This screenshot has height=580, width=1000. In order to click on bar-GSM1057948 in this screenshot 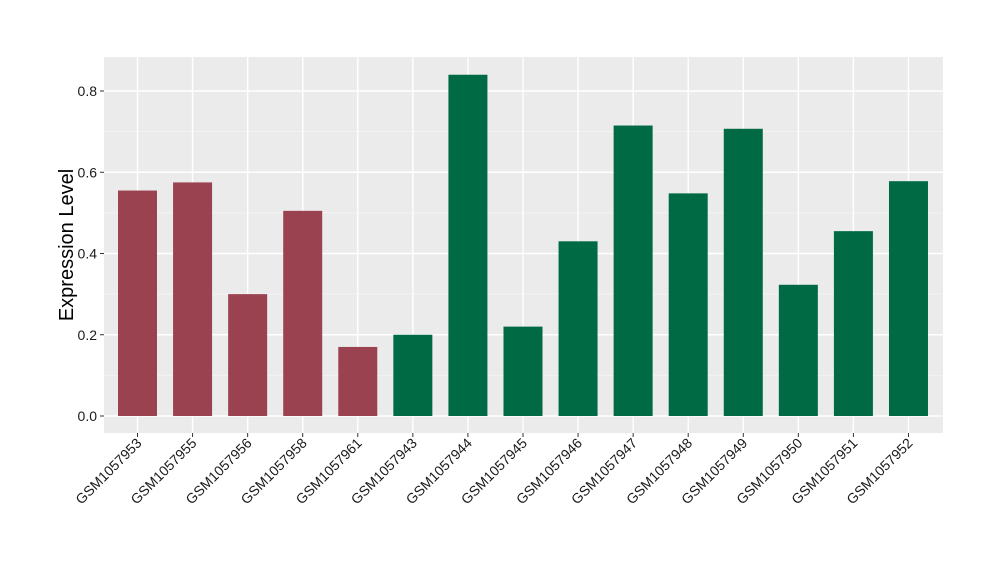, I will do `click(688, 304)`.